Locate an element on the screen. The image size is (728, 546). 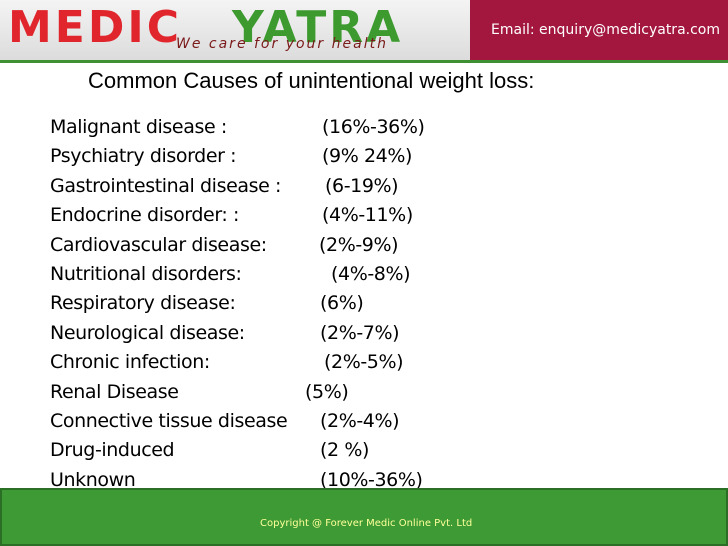
cause-name: Drug-induced is located at coordinates (112, 450).